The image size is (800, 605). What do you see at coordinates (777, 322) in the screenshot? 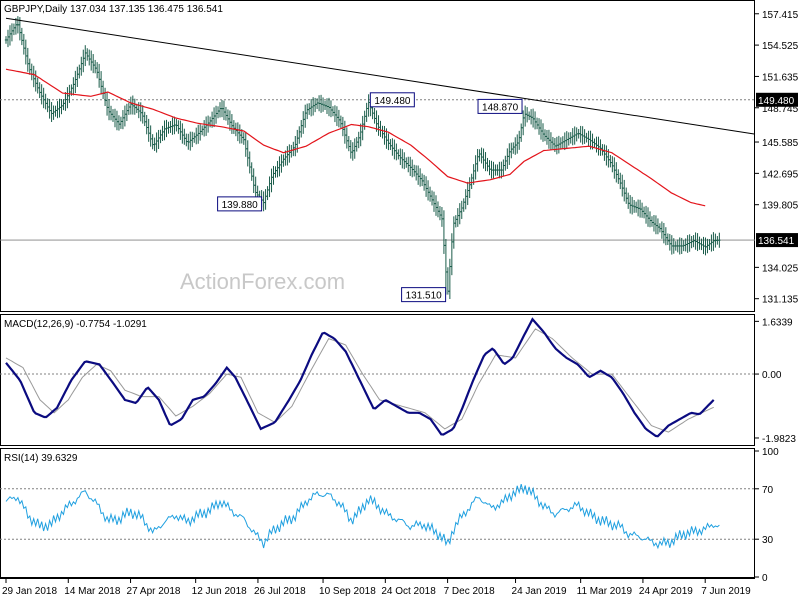
I see `macd-ytick-label: 1.6339` at bounding box center [777, 322].